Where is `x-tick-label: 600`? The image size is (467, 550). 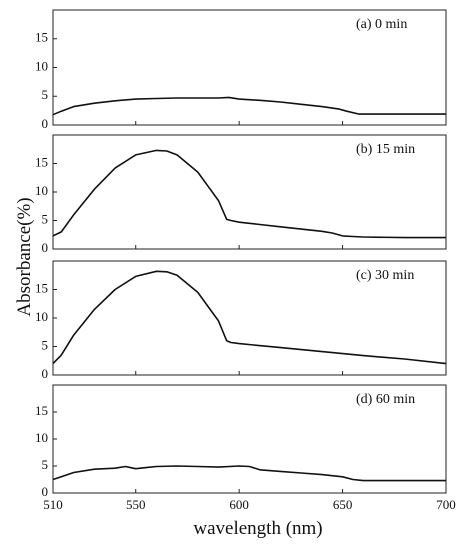
x-tick-label: 600 is located at coordinates (239, 504).